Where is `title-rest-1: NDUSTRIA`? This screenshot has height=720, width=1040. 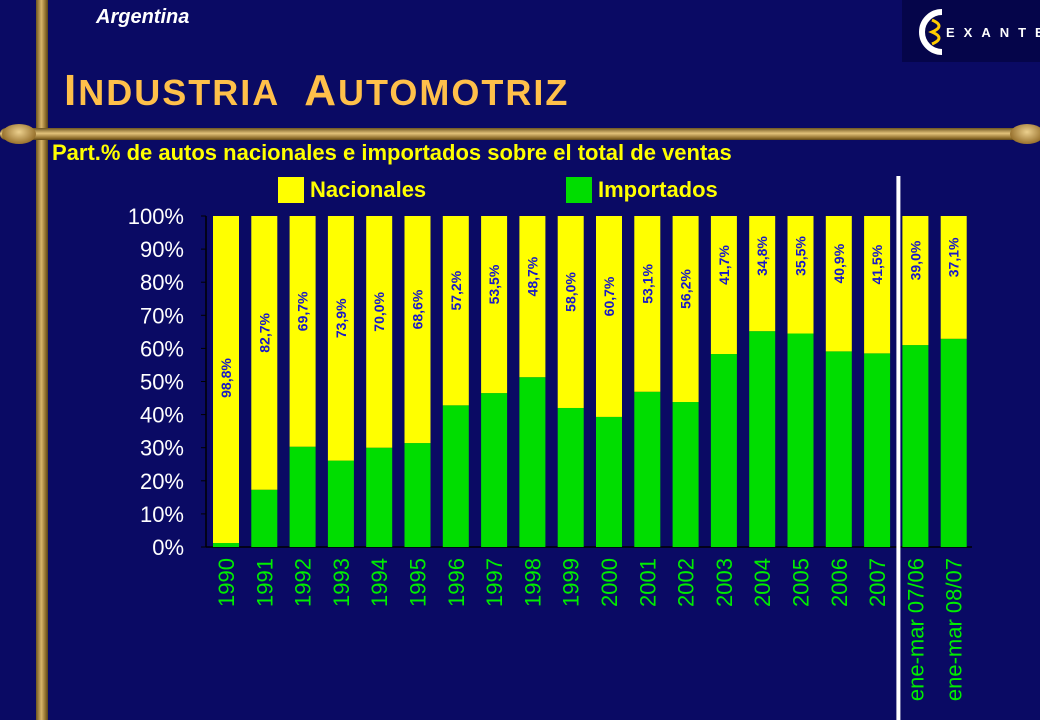 title-rest-1: NDUSTRIA is located at coordinates (179, 92).